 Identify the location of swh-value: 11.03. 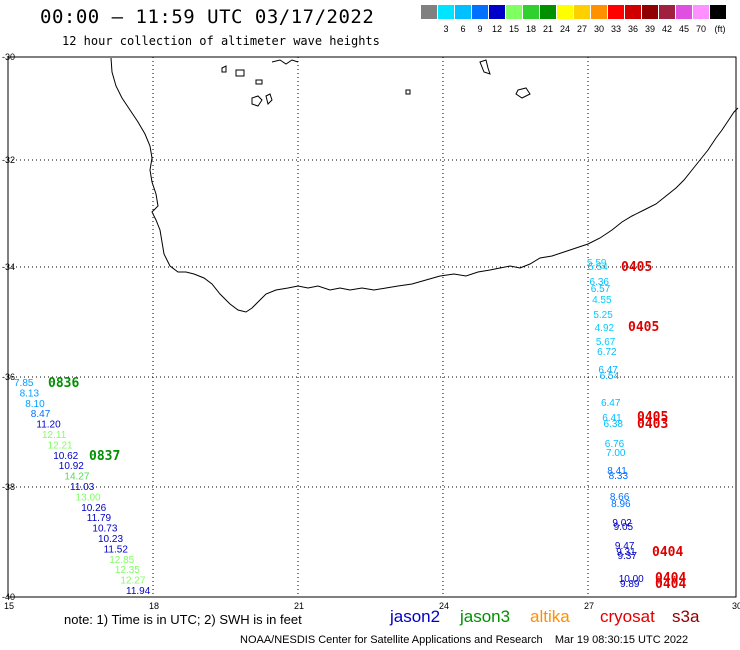
(82, 487).